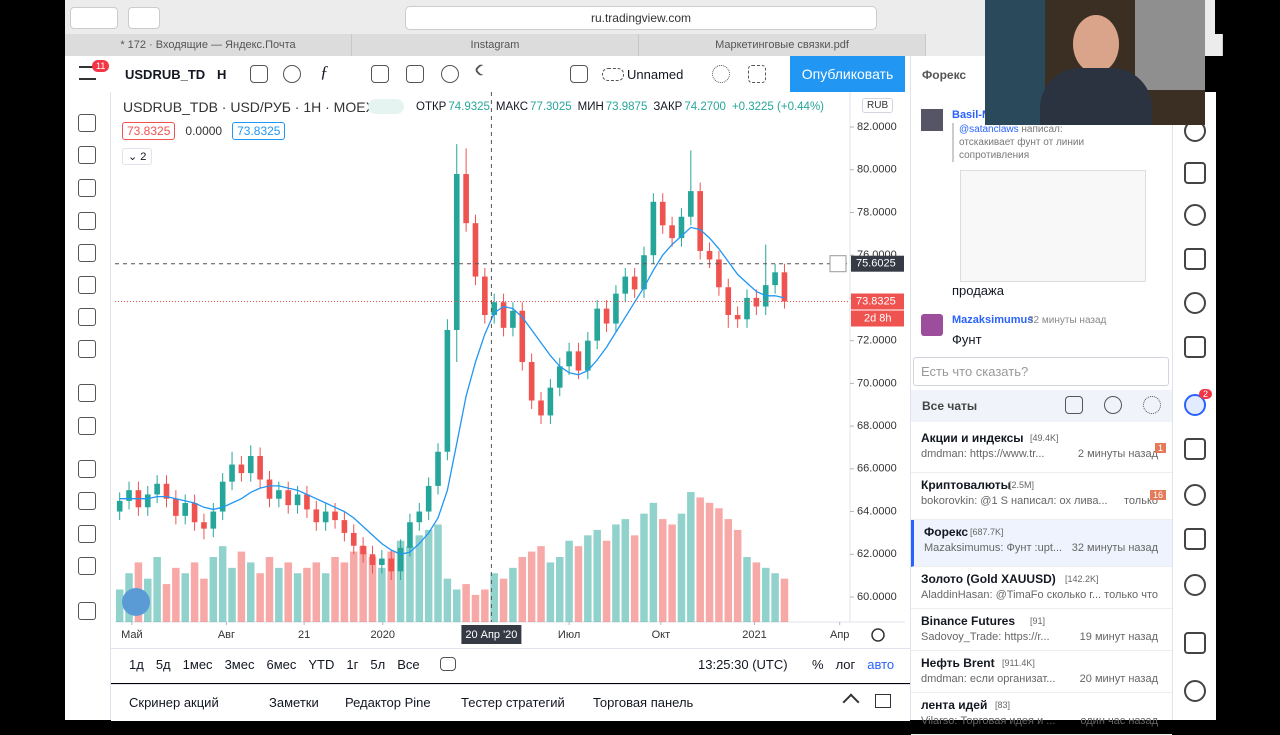 The width and height of the screenshot is (1280, 735). What do you see at coordinates (87, 73) in the screenshot?
I see `menu-button` at bounding box center [87, 73].